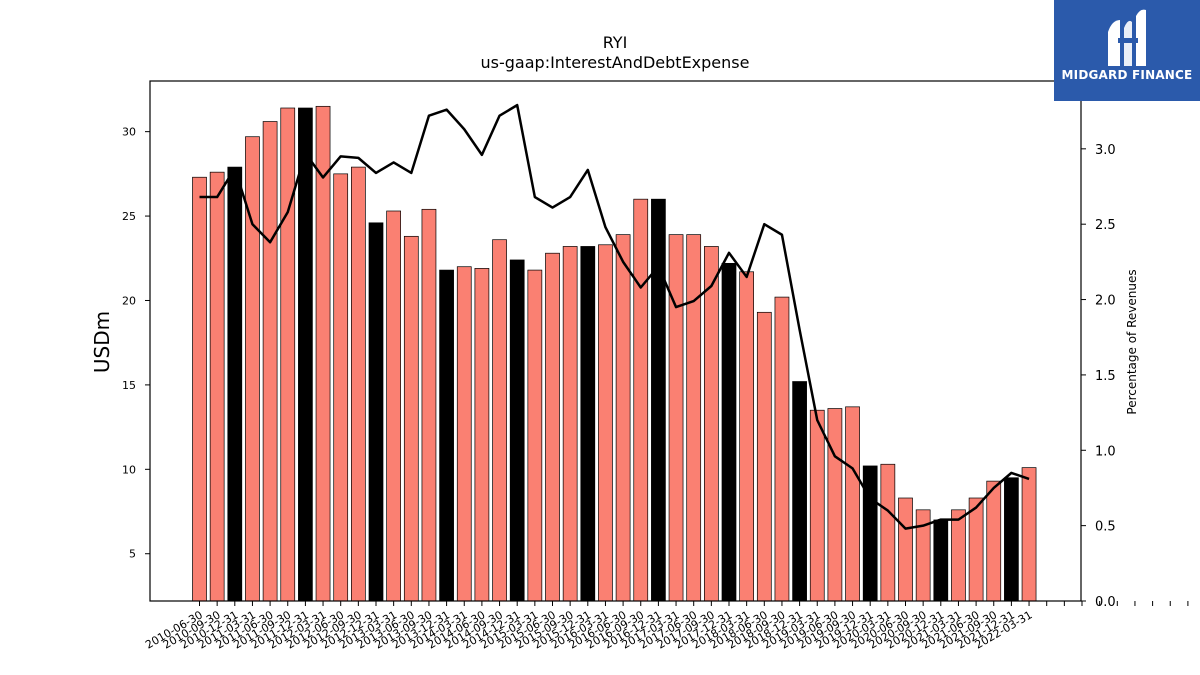  What do you see at coordinates (1105, 301) in the screenshot?
I see `y2-tick-label: 2.0` at bounding box center [1105, 301].